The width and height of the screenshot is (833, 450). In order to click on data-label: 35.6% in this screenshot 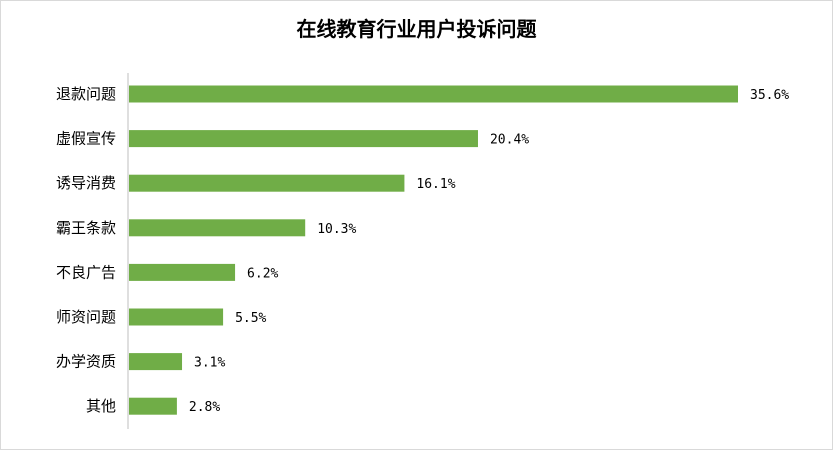, I will do `click(769, 95)`.